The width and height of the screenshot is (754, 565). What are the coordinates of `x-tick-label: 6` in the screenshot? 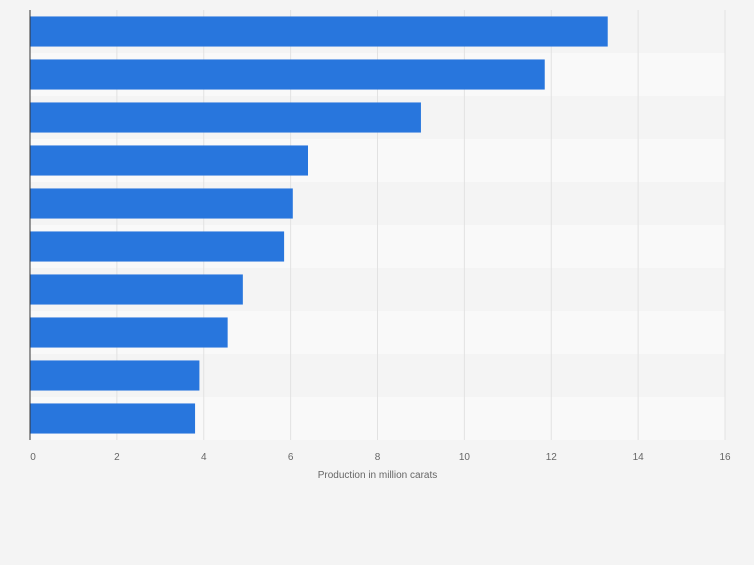 It's located at (291, 457).